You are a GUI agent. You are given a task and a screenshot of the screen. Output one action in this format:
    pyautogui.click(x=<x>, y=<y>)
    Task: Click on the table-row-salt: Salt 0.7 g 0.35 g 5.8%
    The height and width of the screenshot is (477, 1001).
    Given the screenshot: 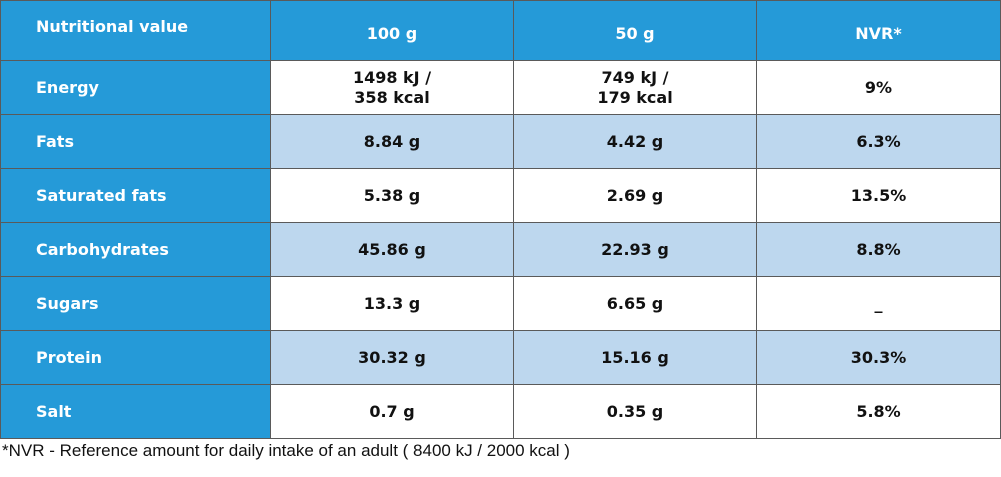 What is the action you would take?
    pyautogui.click(x=500, y=411)
    